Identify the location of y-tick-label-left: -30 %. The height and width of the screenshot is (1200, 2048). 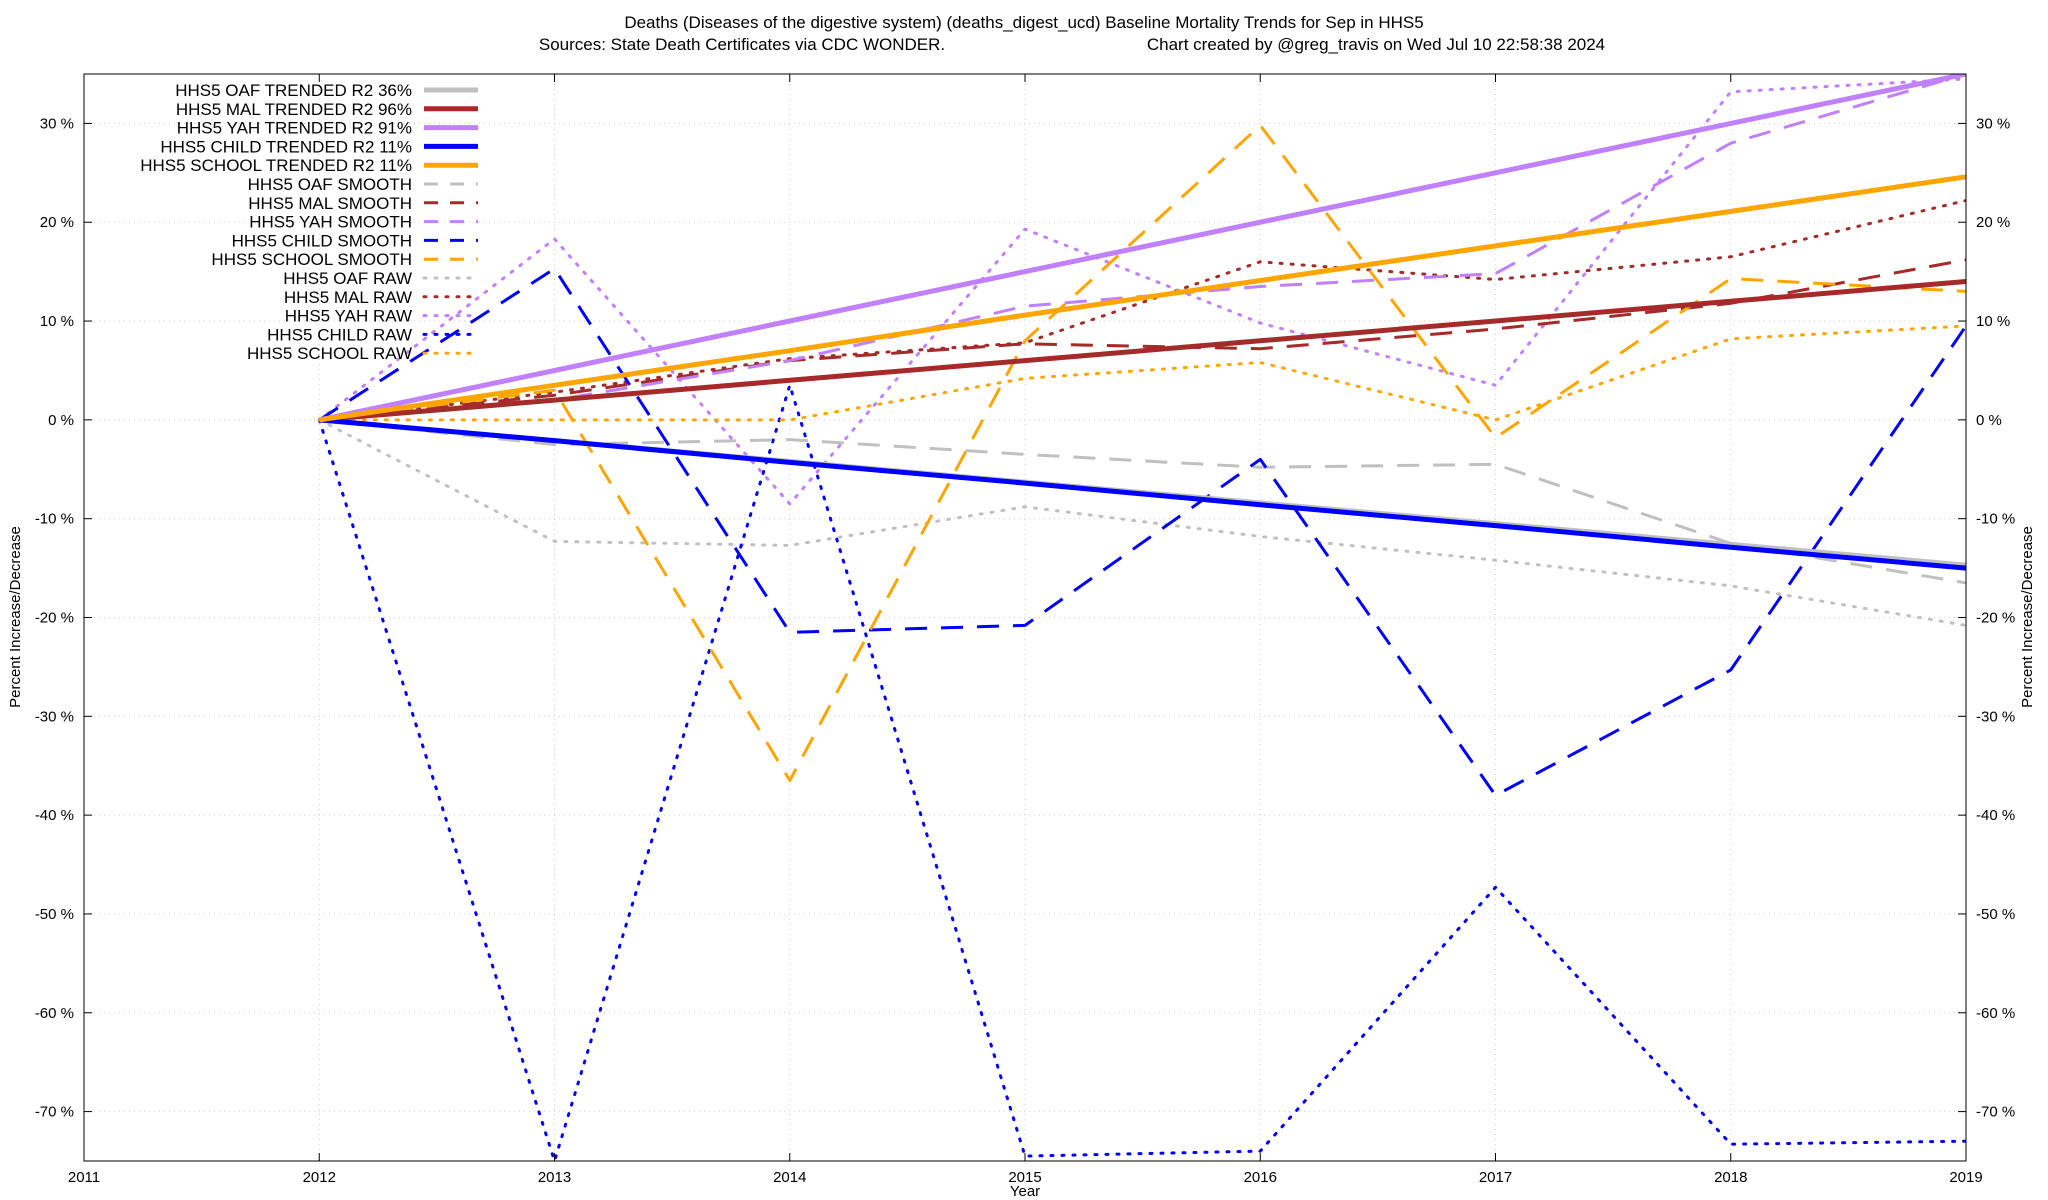
(54, 716).